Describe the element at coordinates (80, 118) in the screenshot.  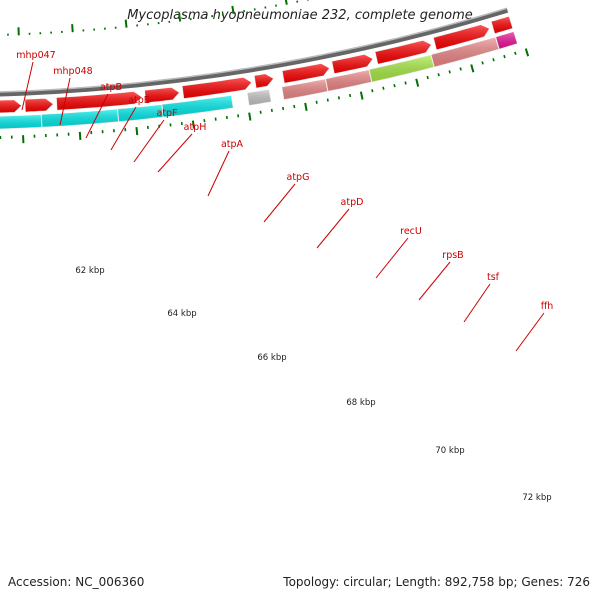
I see `feature-atpH` at that location.